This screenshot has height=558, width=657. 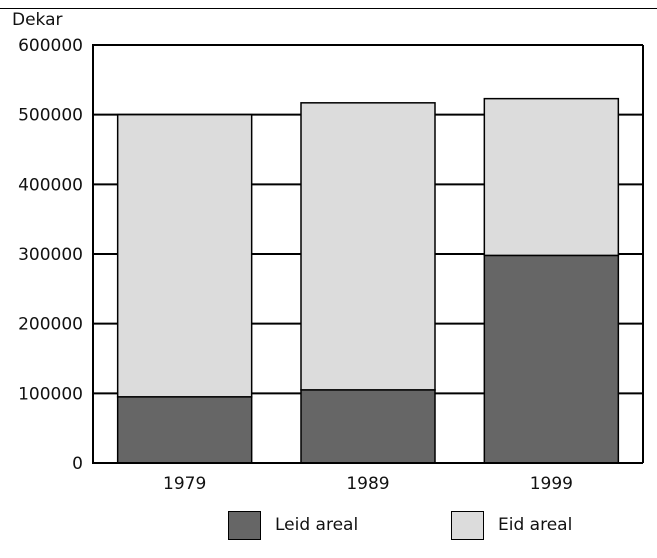 I want to click on legend-item-leid-areal: Leid areal, so click(x=293, y=525).